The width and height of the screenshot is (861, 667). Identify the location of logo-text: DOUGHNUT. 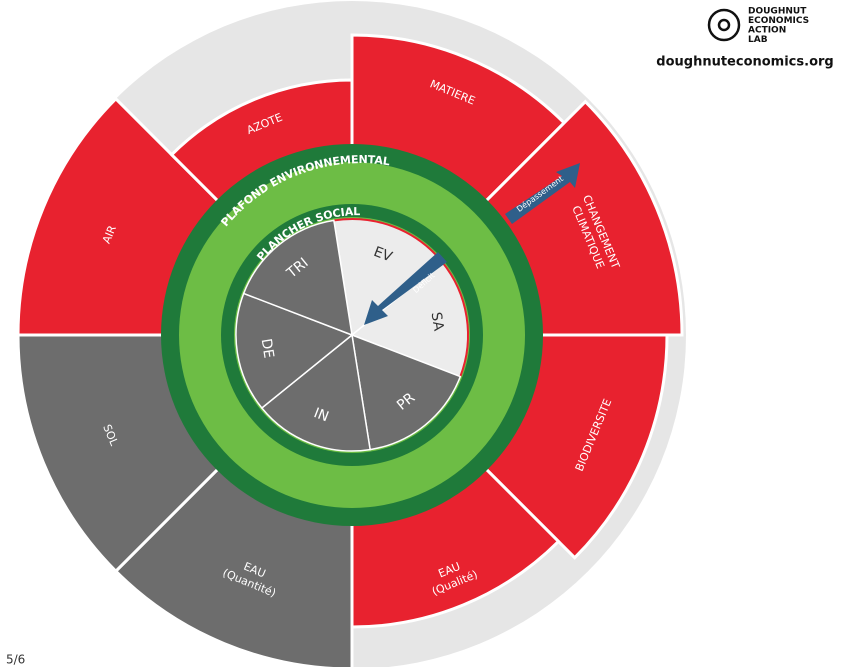
(777, 12).